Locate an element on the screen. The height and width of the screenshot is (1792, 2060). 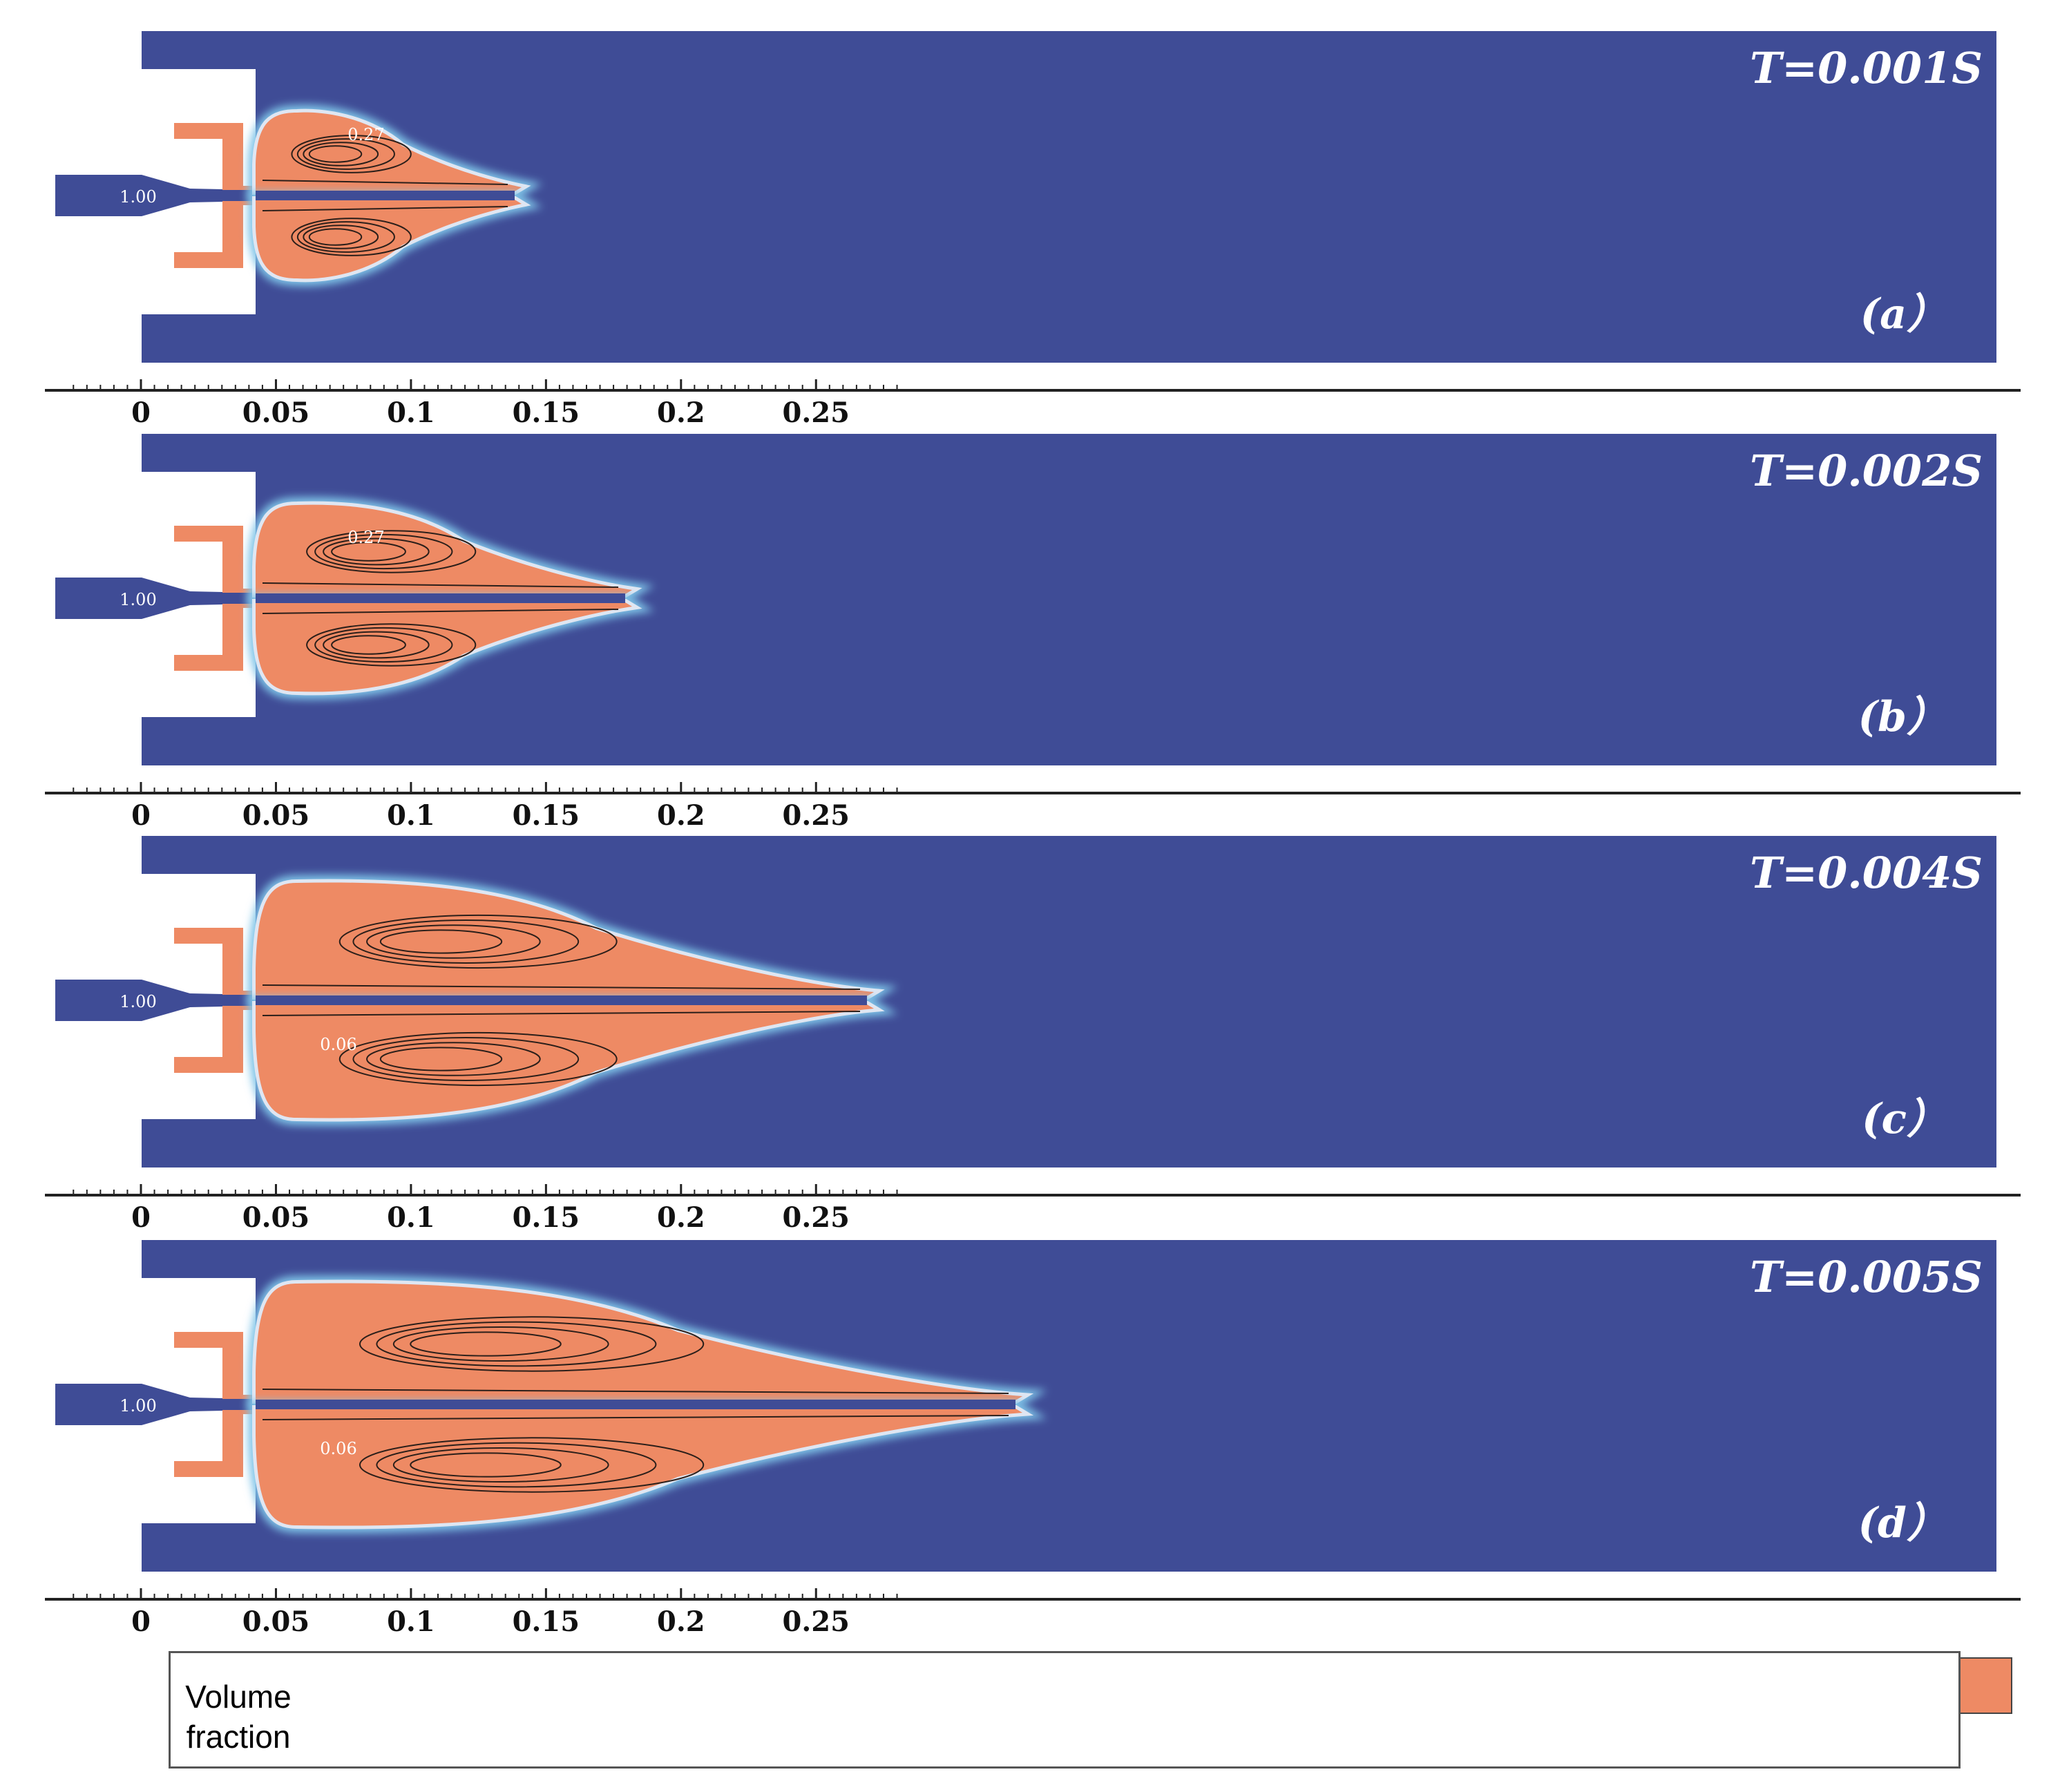
panel-label: (c） is located at coordinates (1905, 1119).